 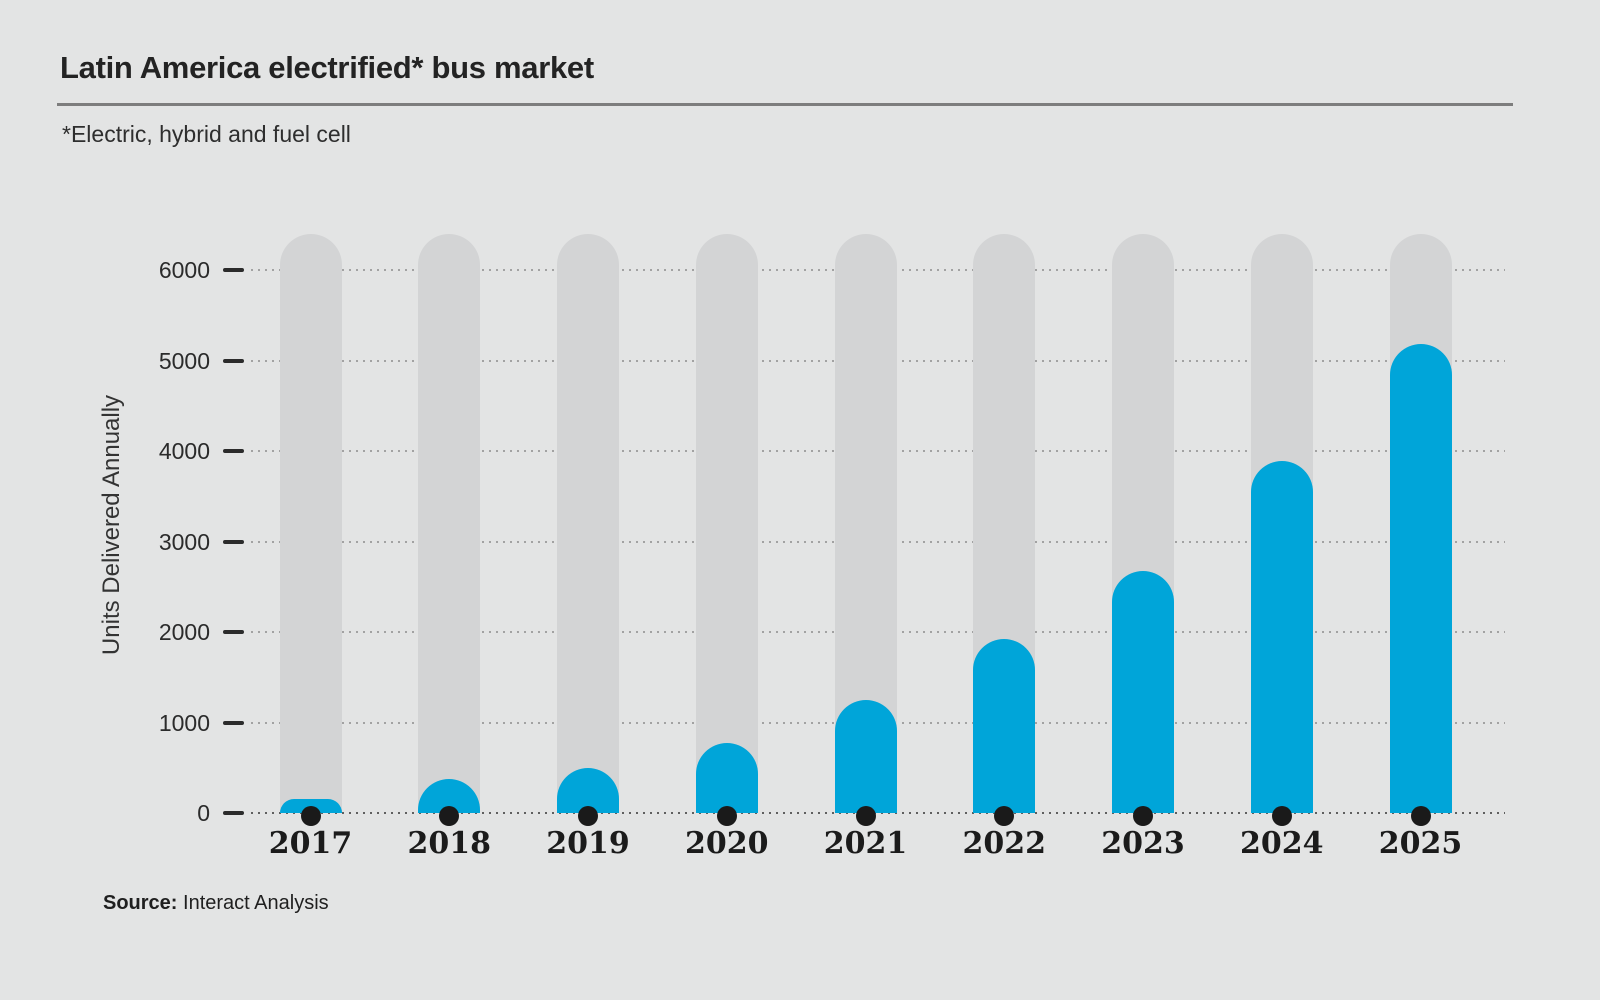 I want to click on bar-2025, so click(x=1420, y=578).